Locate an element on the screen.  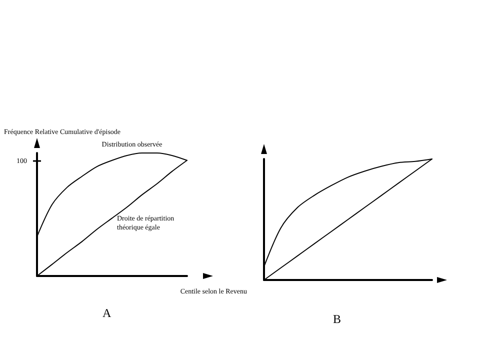
text: B is located at coordinates (337, 319).